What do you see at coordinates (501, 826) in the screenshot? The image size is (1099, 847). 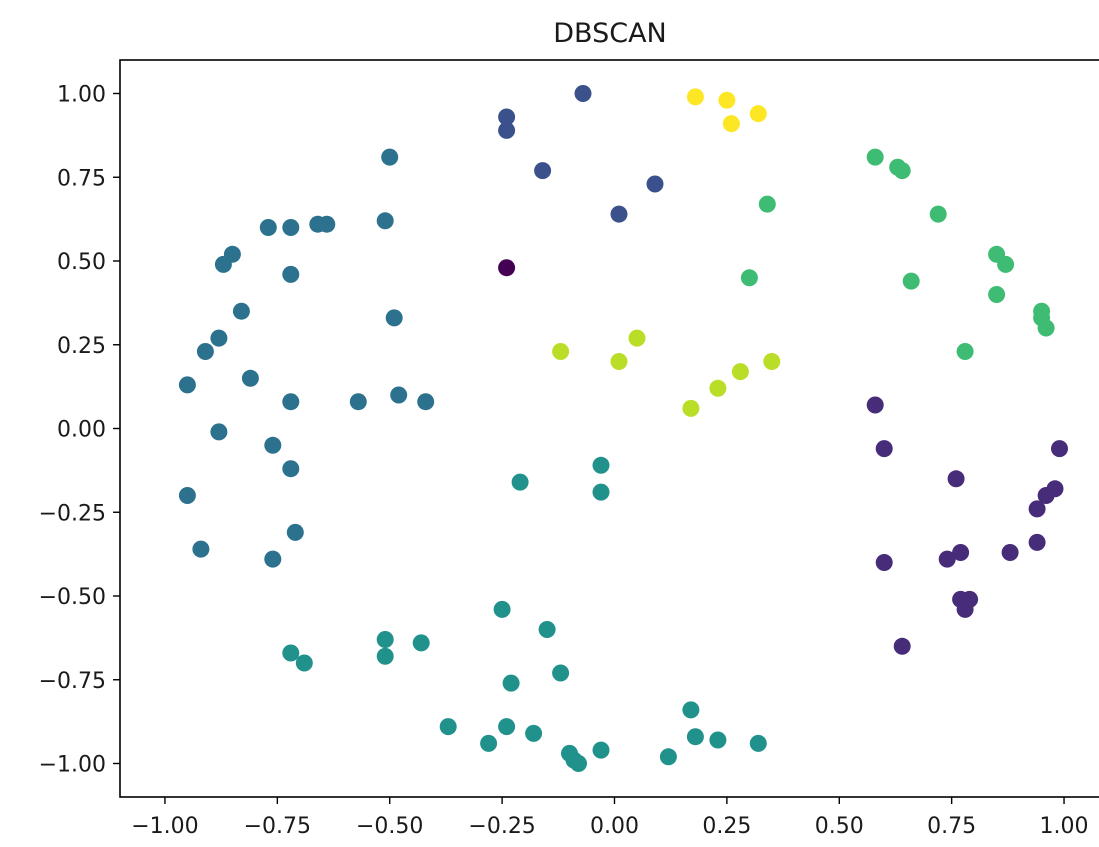 I see `x-tick-label: −0.25` at bounding box center [501, 826].